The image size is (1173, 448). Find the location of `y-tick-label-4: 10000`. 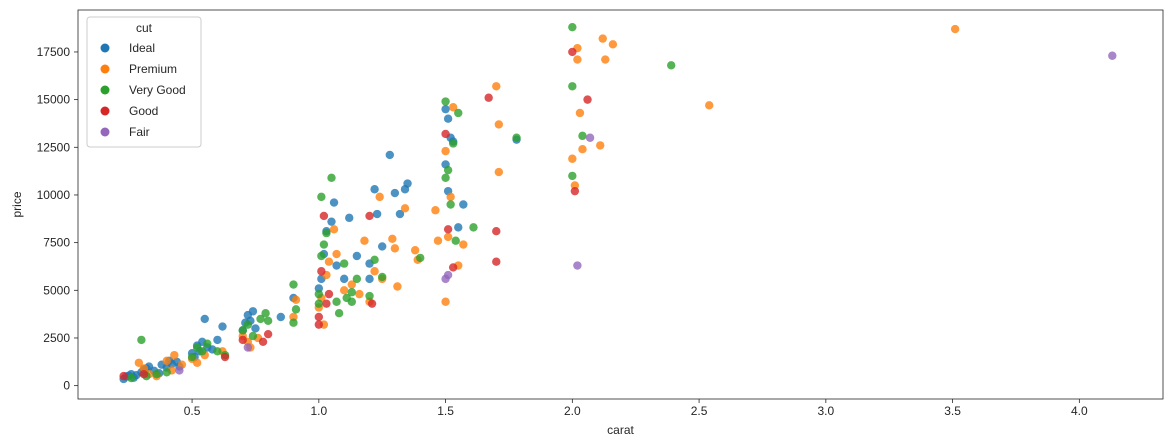

y-tick-label-4: 10000 is located at coordinates (54, 195).